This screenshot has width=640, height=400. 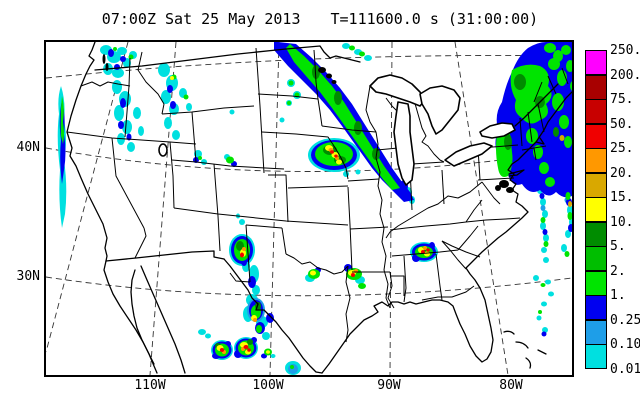 What do you see at coordinates (622, 124) in the screenshot?
I see `colorbar-label: 50.` at bounding box center [622, 124].